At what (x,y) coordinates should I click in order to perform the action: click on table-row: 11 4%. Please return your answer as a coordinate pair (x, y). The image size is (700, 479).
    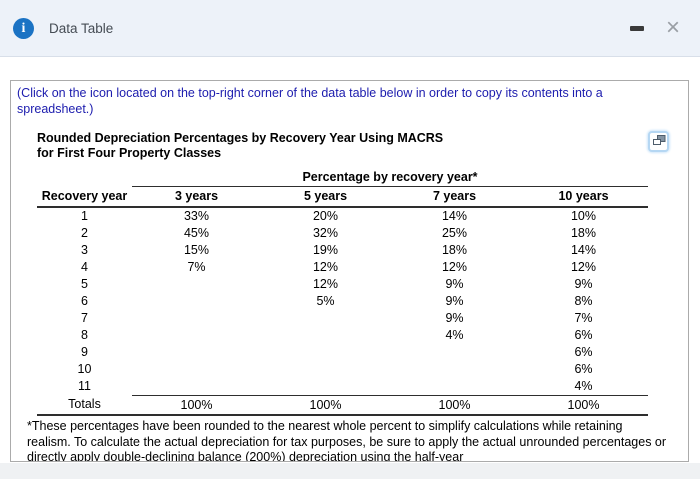
    Looking at the image, I should click on (342, 387).